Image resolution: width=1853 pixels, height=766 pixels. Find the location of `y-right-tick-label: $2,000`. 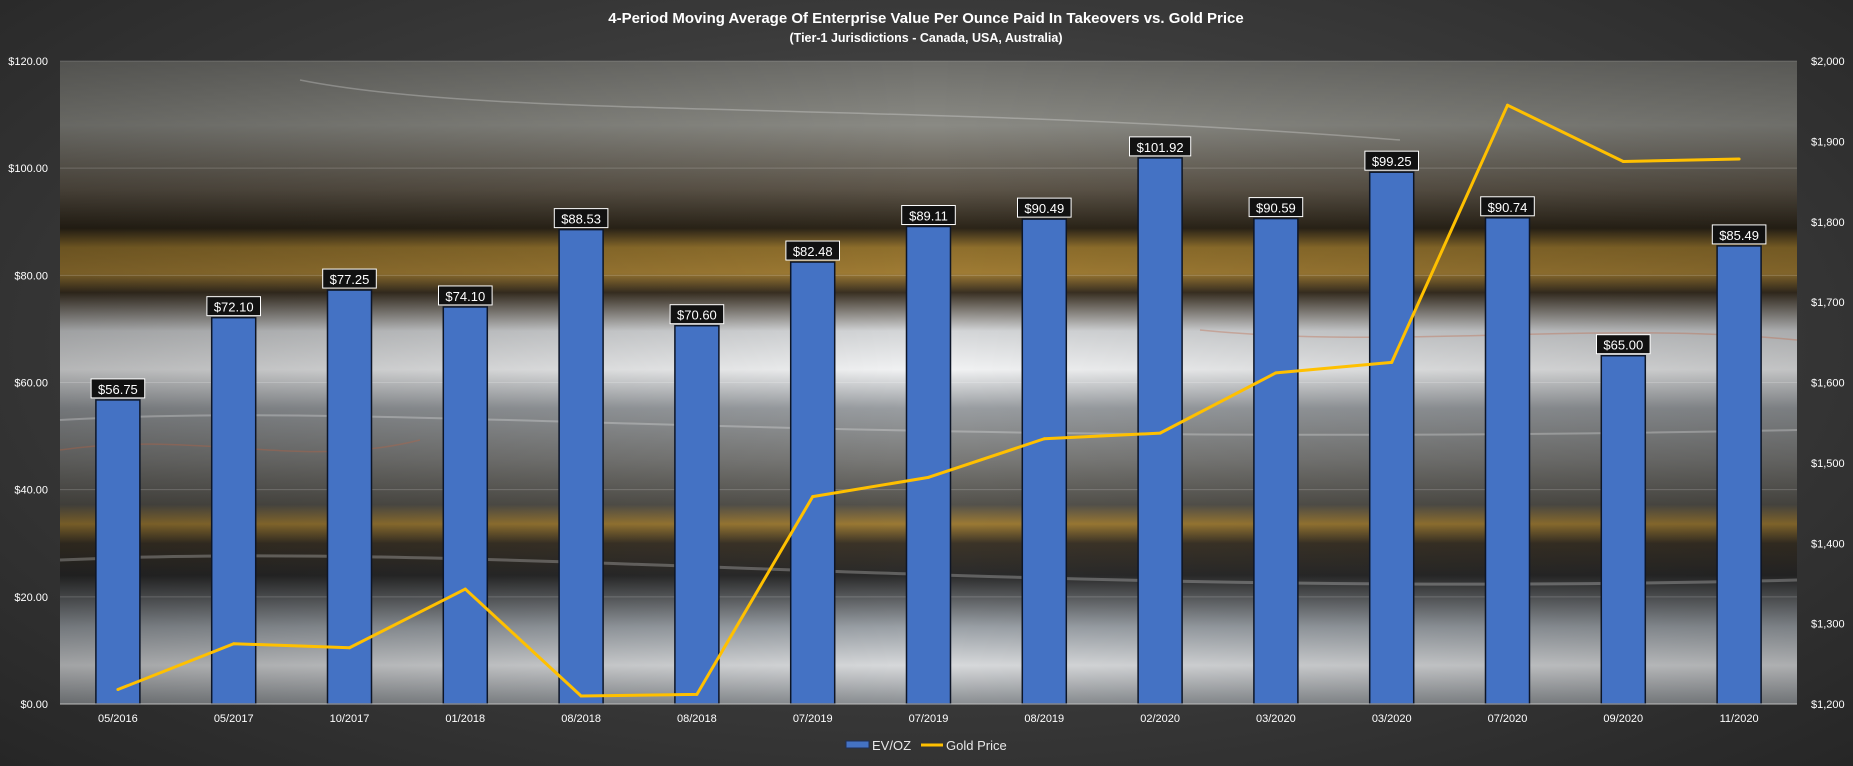

y-right-tick-label: $2,000 is located at coordinates (1828, 62).